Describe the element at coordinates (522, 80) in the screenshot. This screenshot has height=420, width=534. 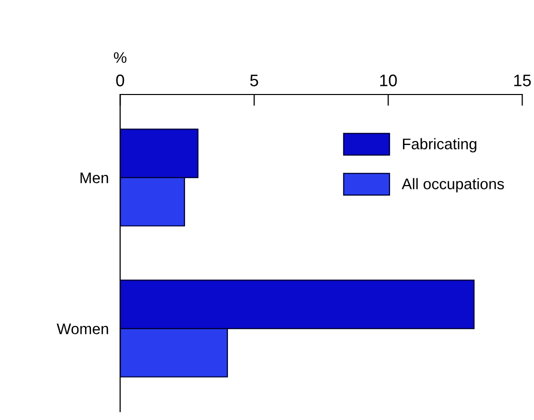
I see `x-tick-label: 15` at that location.